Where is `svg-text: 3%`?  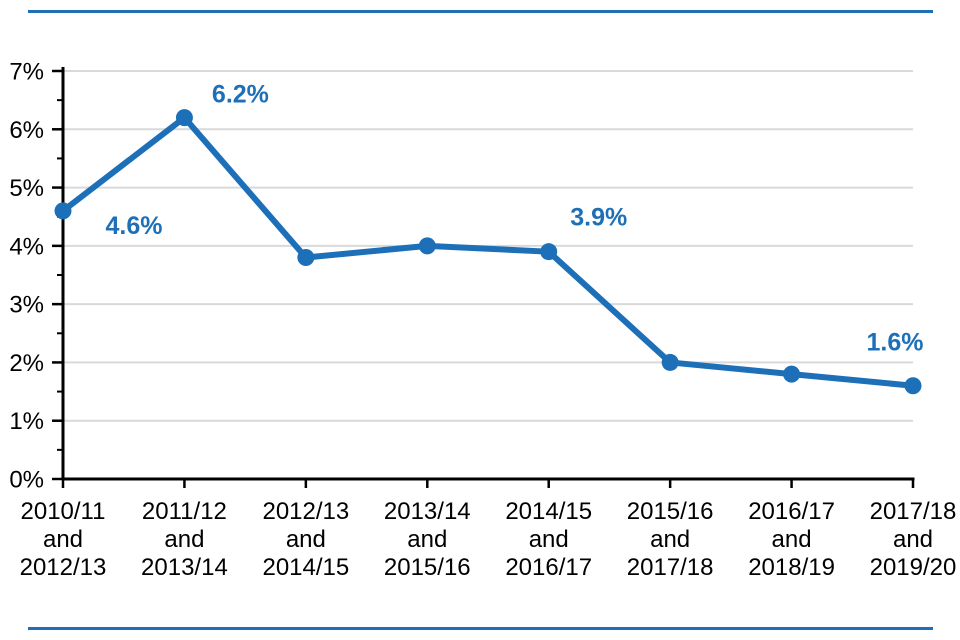 svg-text: 3% is located at coordinates (26, 305).